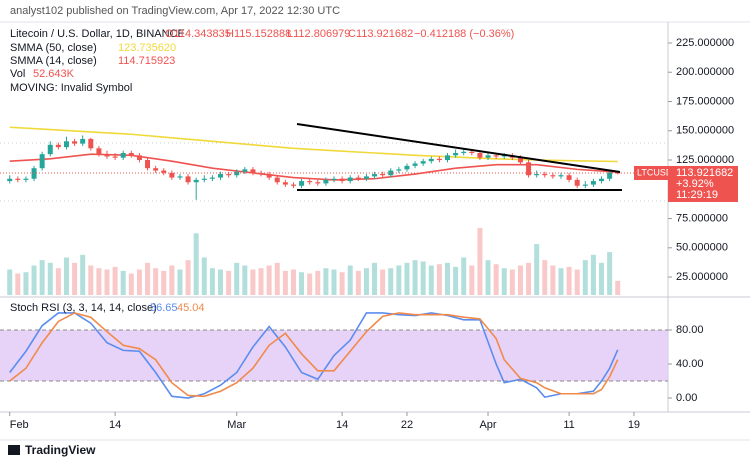  Describe the element at coordinates (634, 425) in the screenshot. I see `x-tick-label: 19` at that location.